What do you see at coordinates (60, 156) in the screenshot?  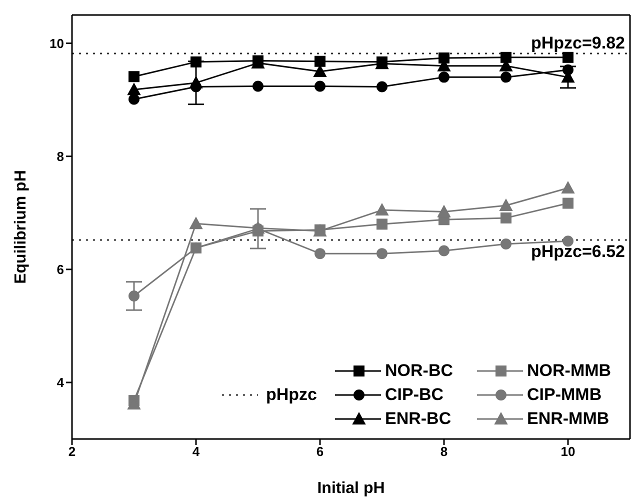 I see `y-tick-label: 8` at bounding box center [60, 156].